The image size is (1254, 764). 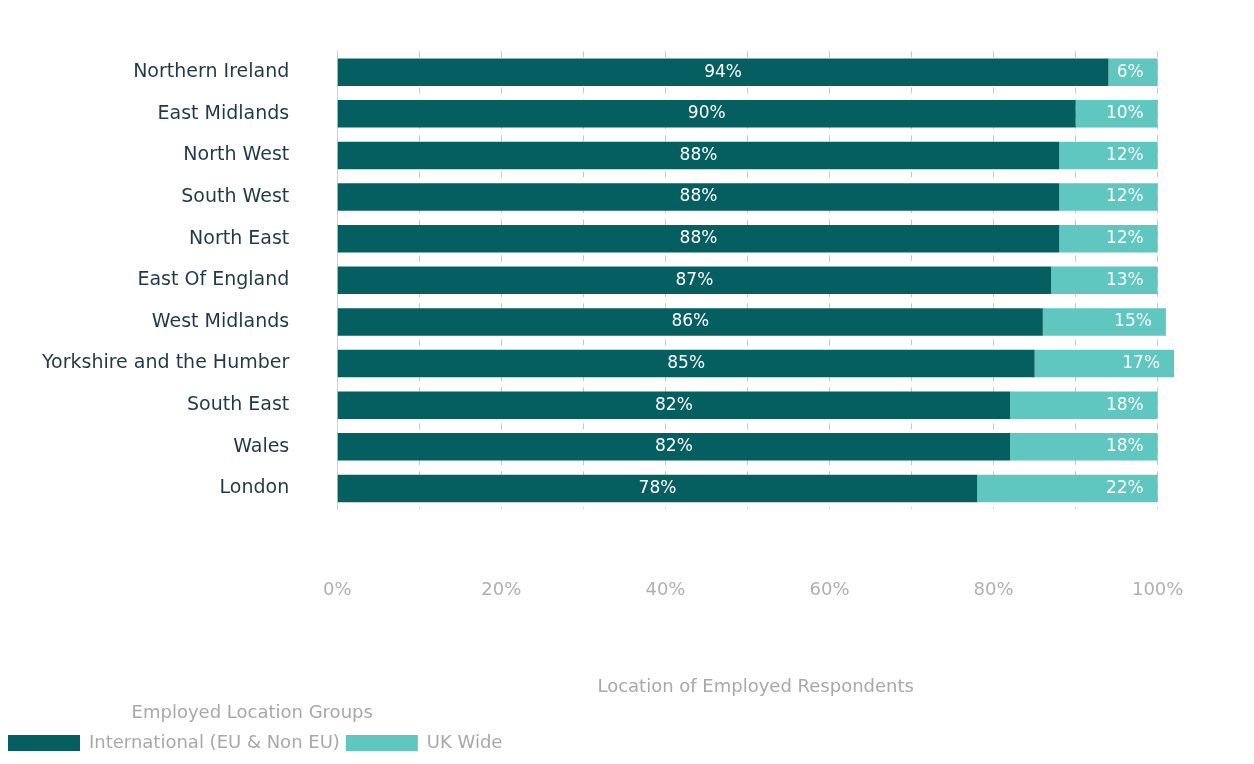 I want to click on x-tick-label: 40%, so click(x=665, y=588).